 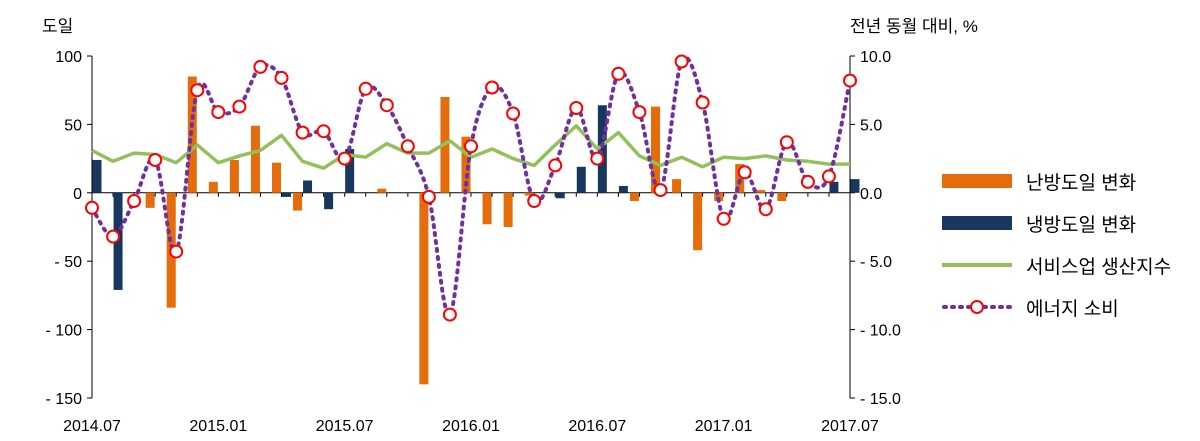 What do you see at coordinates (876, 262) in the screenshot?
I see `right-tick-label: - 5.0` at bounding box center [876, 262].